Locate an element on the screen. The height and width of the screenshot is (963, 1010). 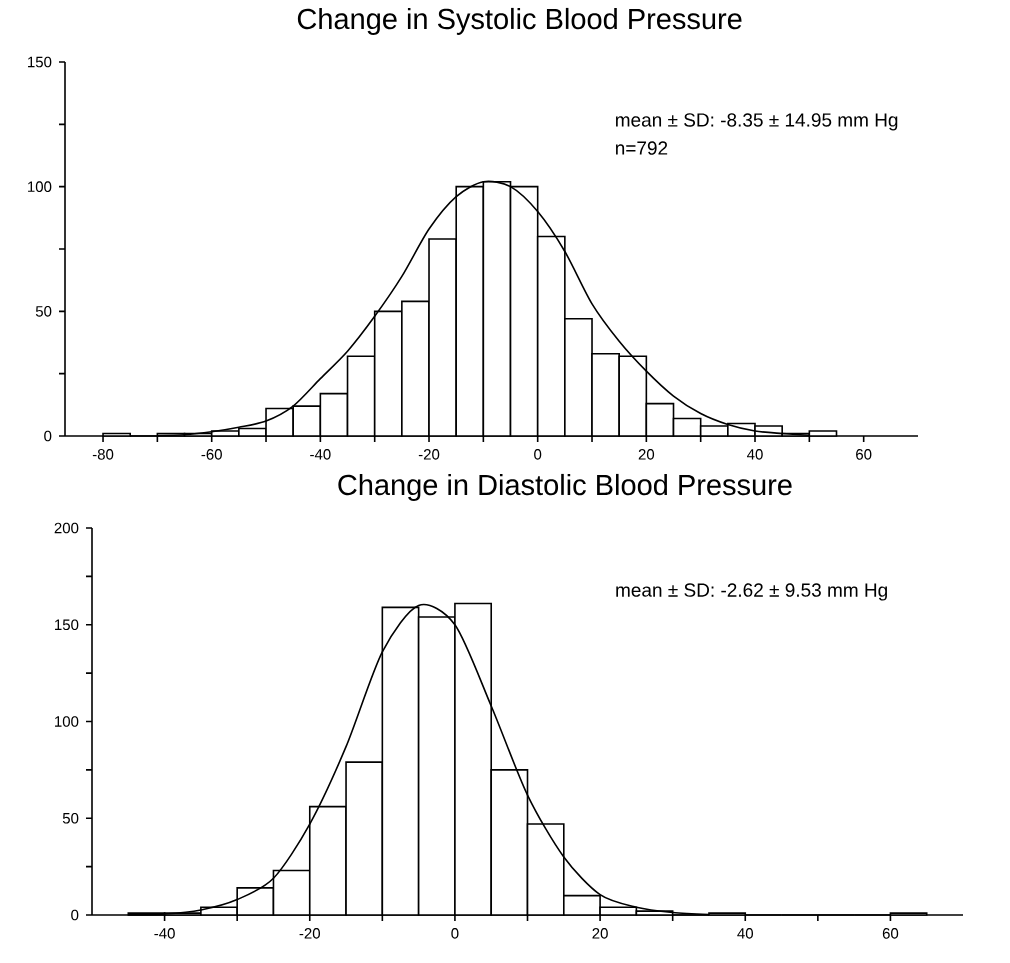
chart-title: Change in Systolic Blood Pressure is located at coordinates (519, 21).